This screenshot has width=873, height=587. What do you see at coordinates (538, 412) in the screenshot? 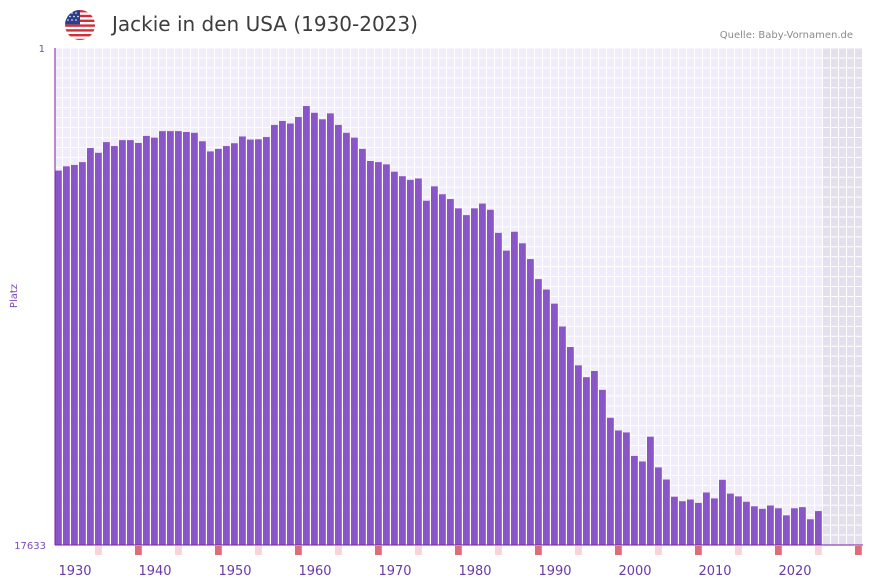
I see `bar-1988` at bounding box center [538, 412].